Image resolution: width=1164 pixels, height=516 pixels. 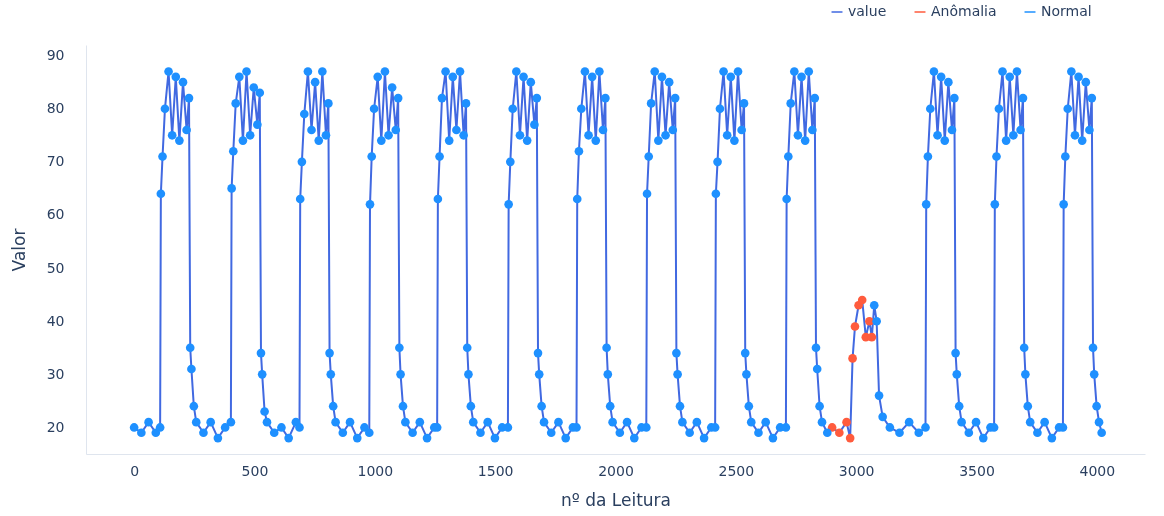 I want to click on y-tick-label: 90, so click(x=55, y=55).